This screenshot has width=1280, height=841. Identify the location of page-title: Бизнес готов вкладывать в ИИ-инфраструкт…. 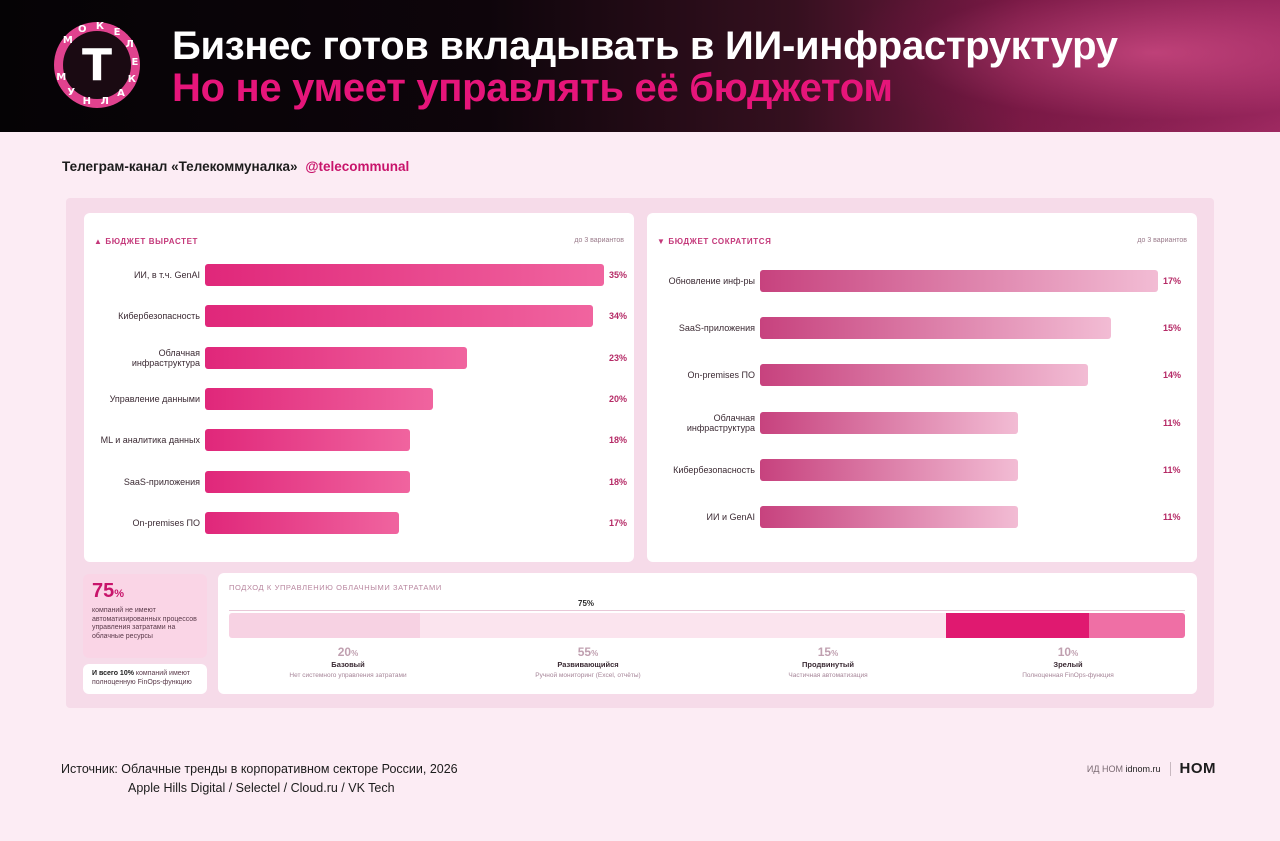
(645, 46).